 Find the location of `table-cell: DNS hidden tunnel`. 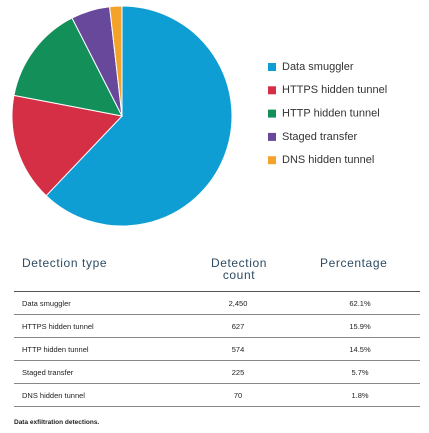

table-cell: DNS hidden tunnel is located at coordinates (53, 395).